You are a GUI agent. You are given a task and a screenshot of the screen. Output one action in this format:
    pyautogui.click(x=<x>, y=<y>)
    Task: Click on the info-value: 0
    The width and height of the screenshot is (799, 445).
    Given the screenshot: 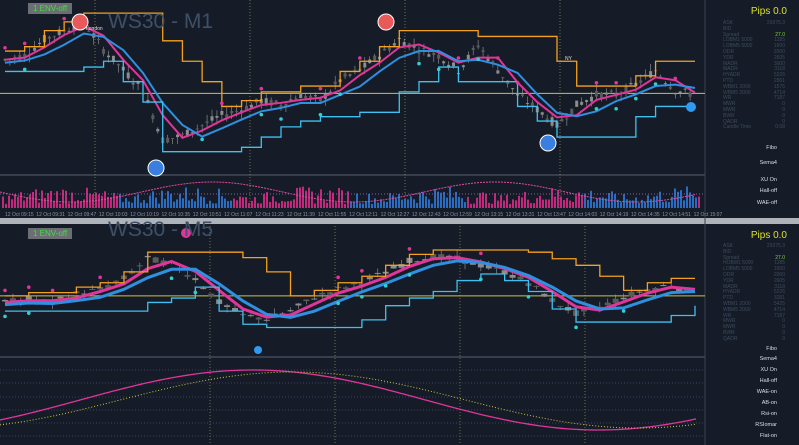 What is the action you would take?
    pyautogui.click(x=783, y=338)
    